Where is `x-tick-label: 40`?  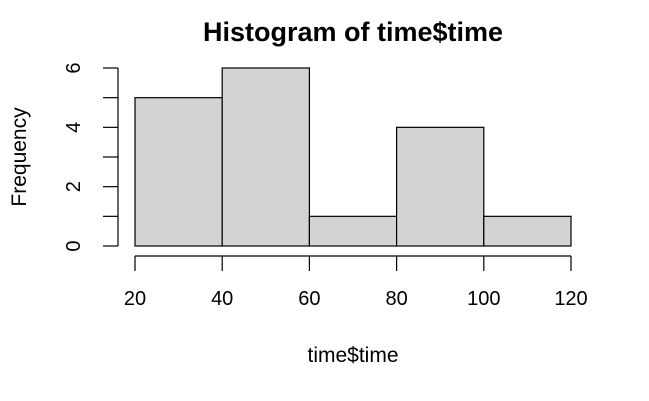 x-tick-label: 40 is located at coordinates (222, 299).